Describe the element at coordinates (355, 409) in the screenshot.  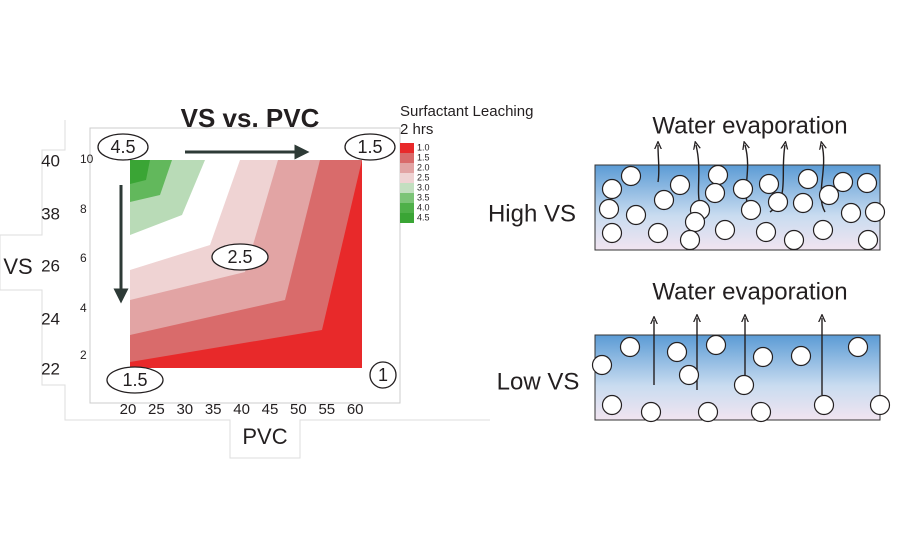
I see `x-tick-label: 60` at that location.